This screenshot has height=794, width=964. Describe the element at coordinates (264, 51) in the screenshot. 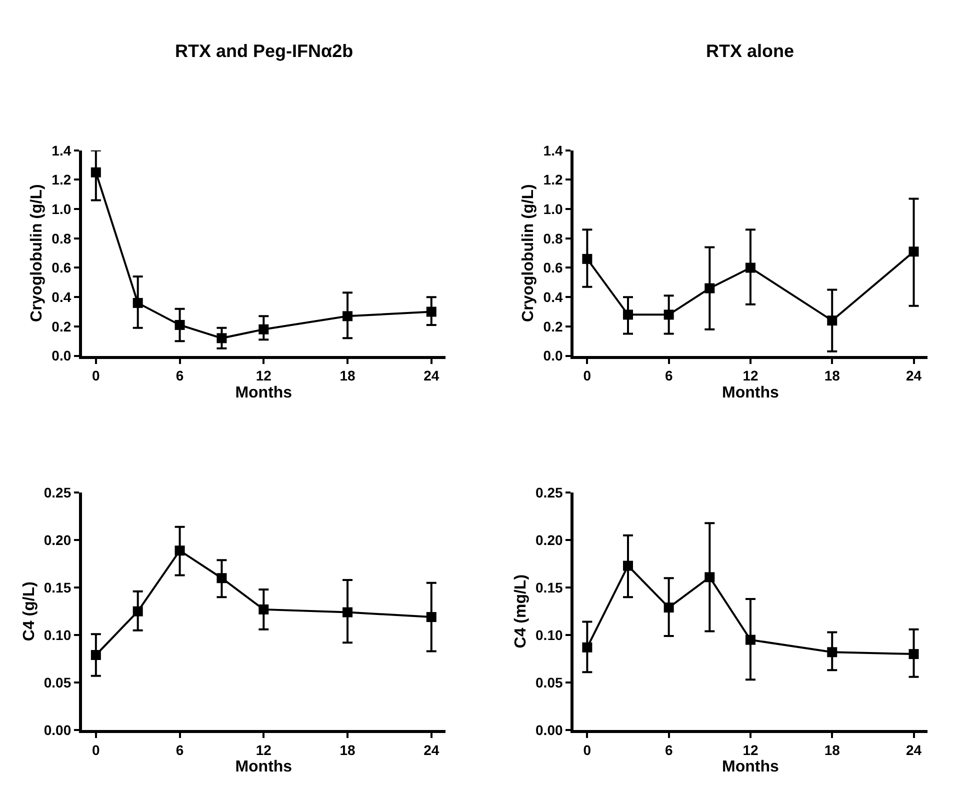

I see `chart-title: RTX and Peg-IFNα2b` at that location.